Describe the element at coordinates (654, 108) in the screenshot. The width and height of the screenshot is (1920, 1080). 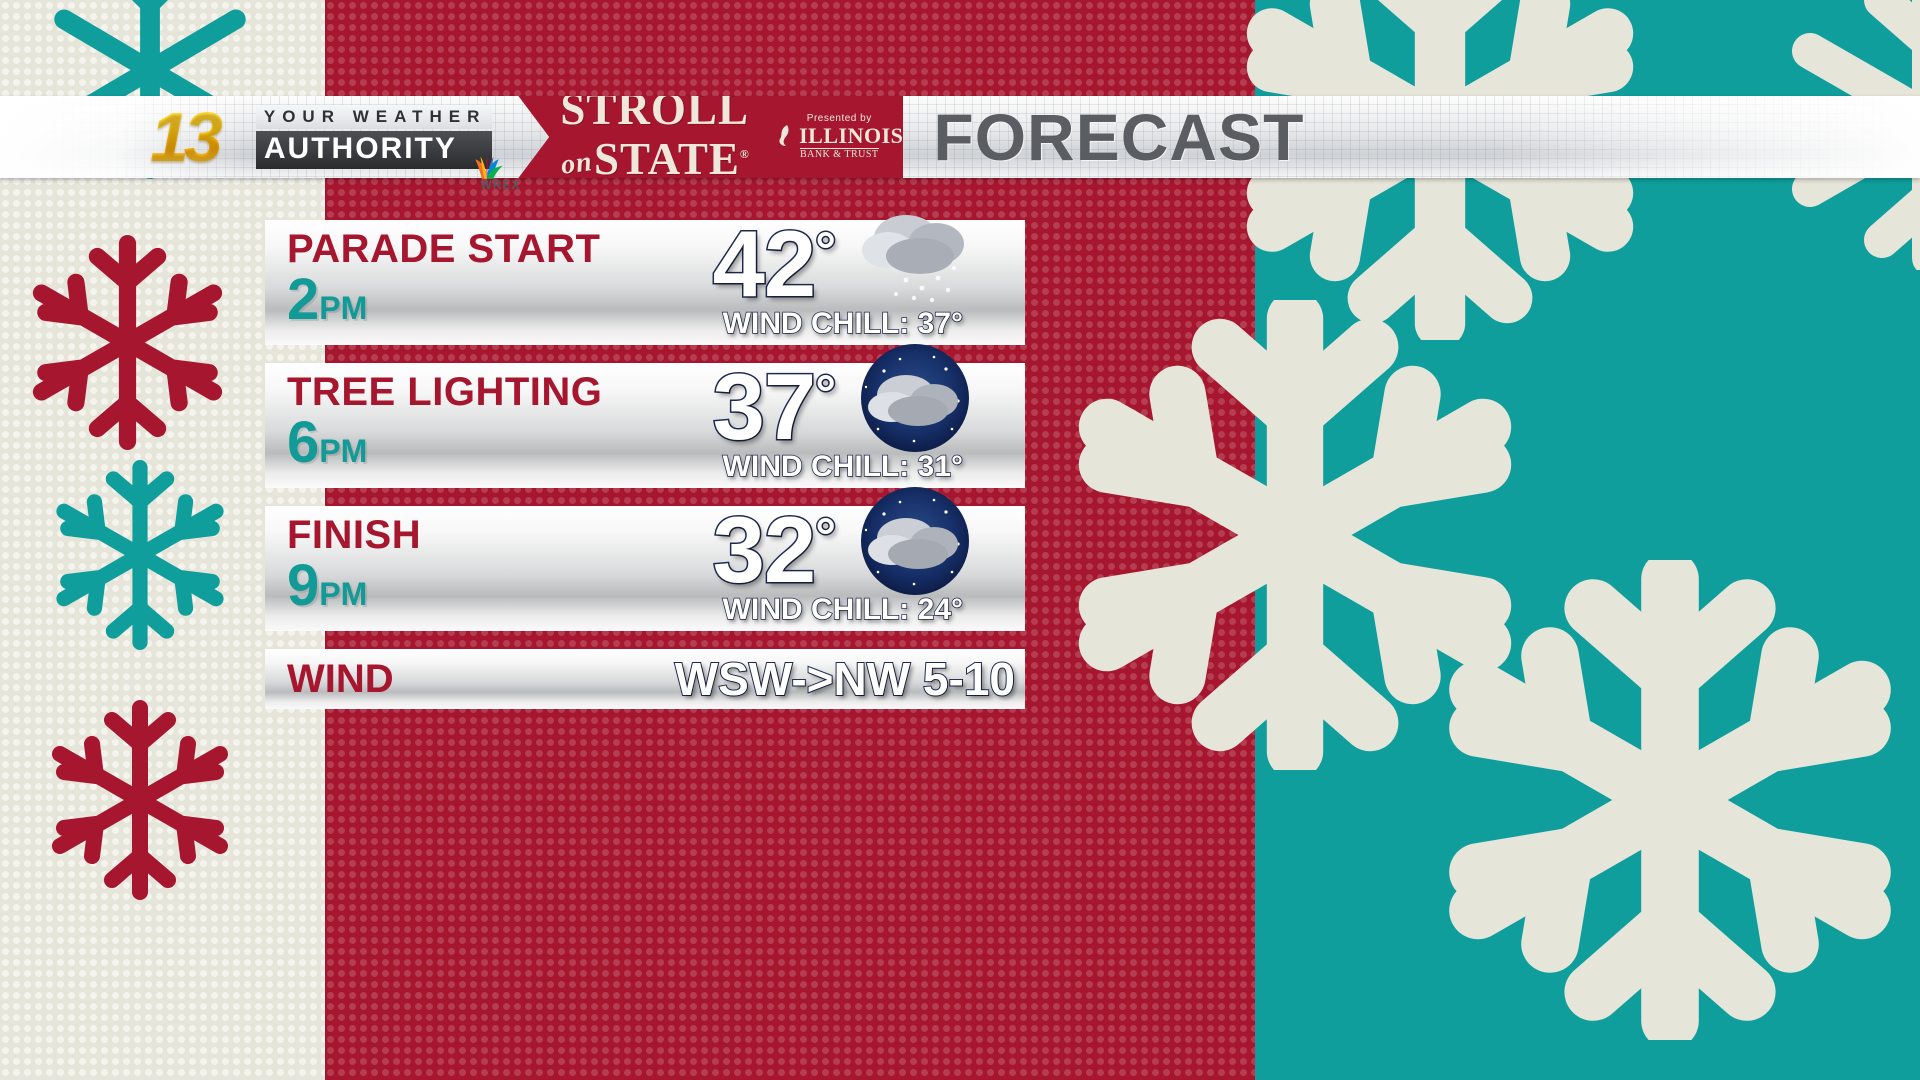
I see `event-name-part1: STROLL` at that location.